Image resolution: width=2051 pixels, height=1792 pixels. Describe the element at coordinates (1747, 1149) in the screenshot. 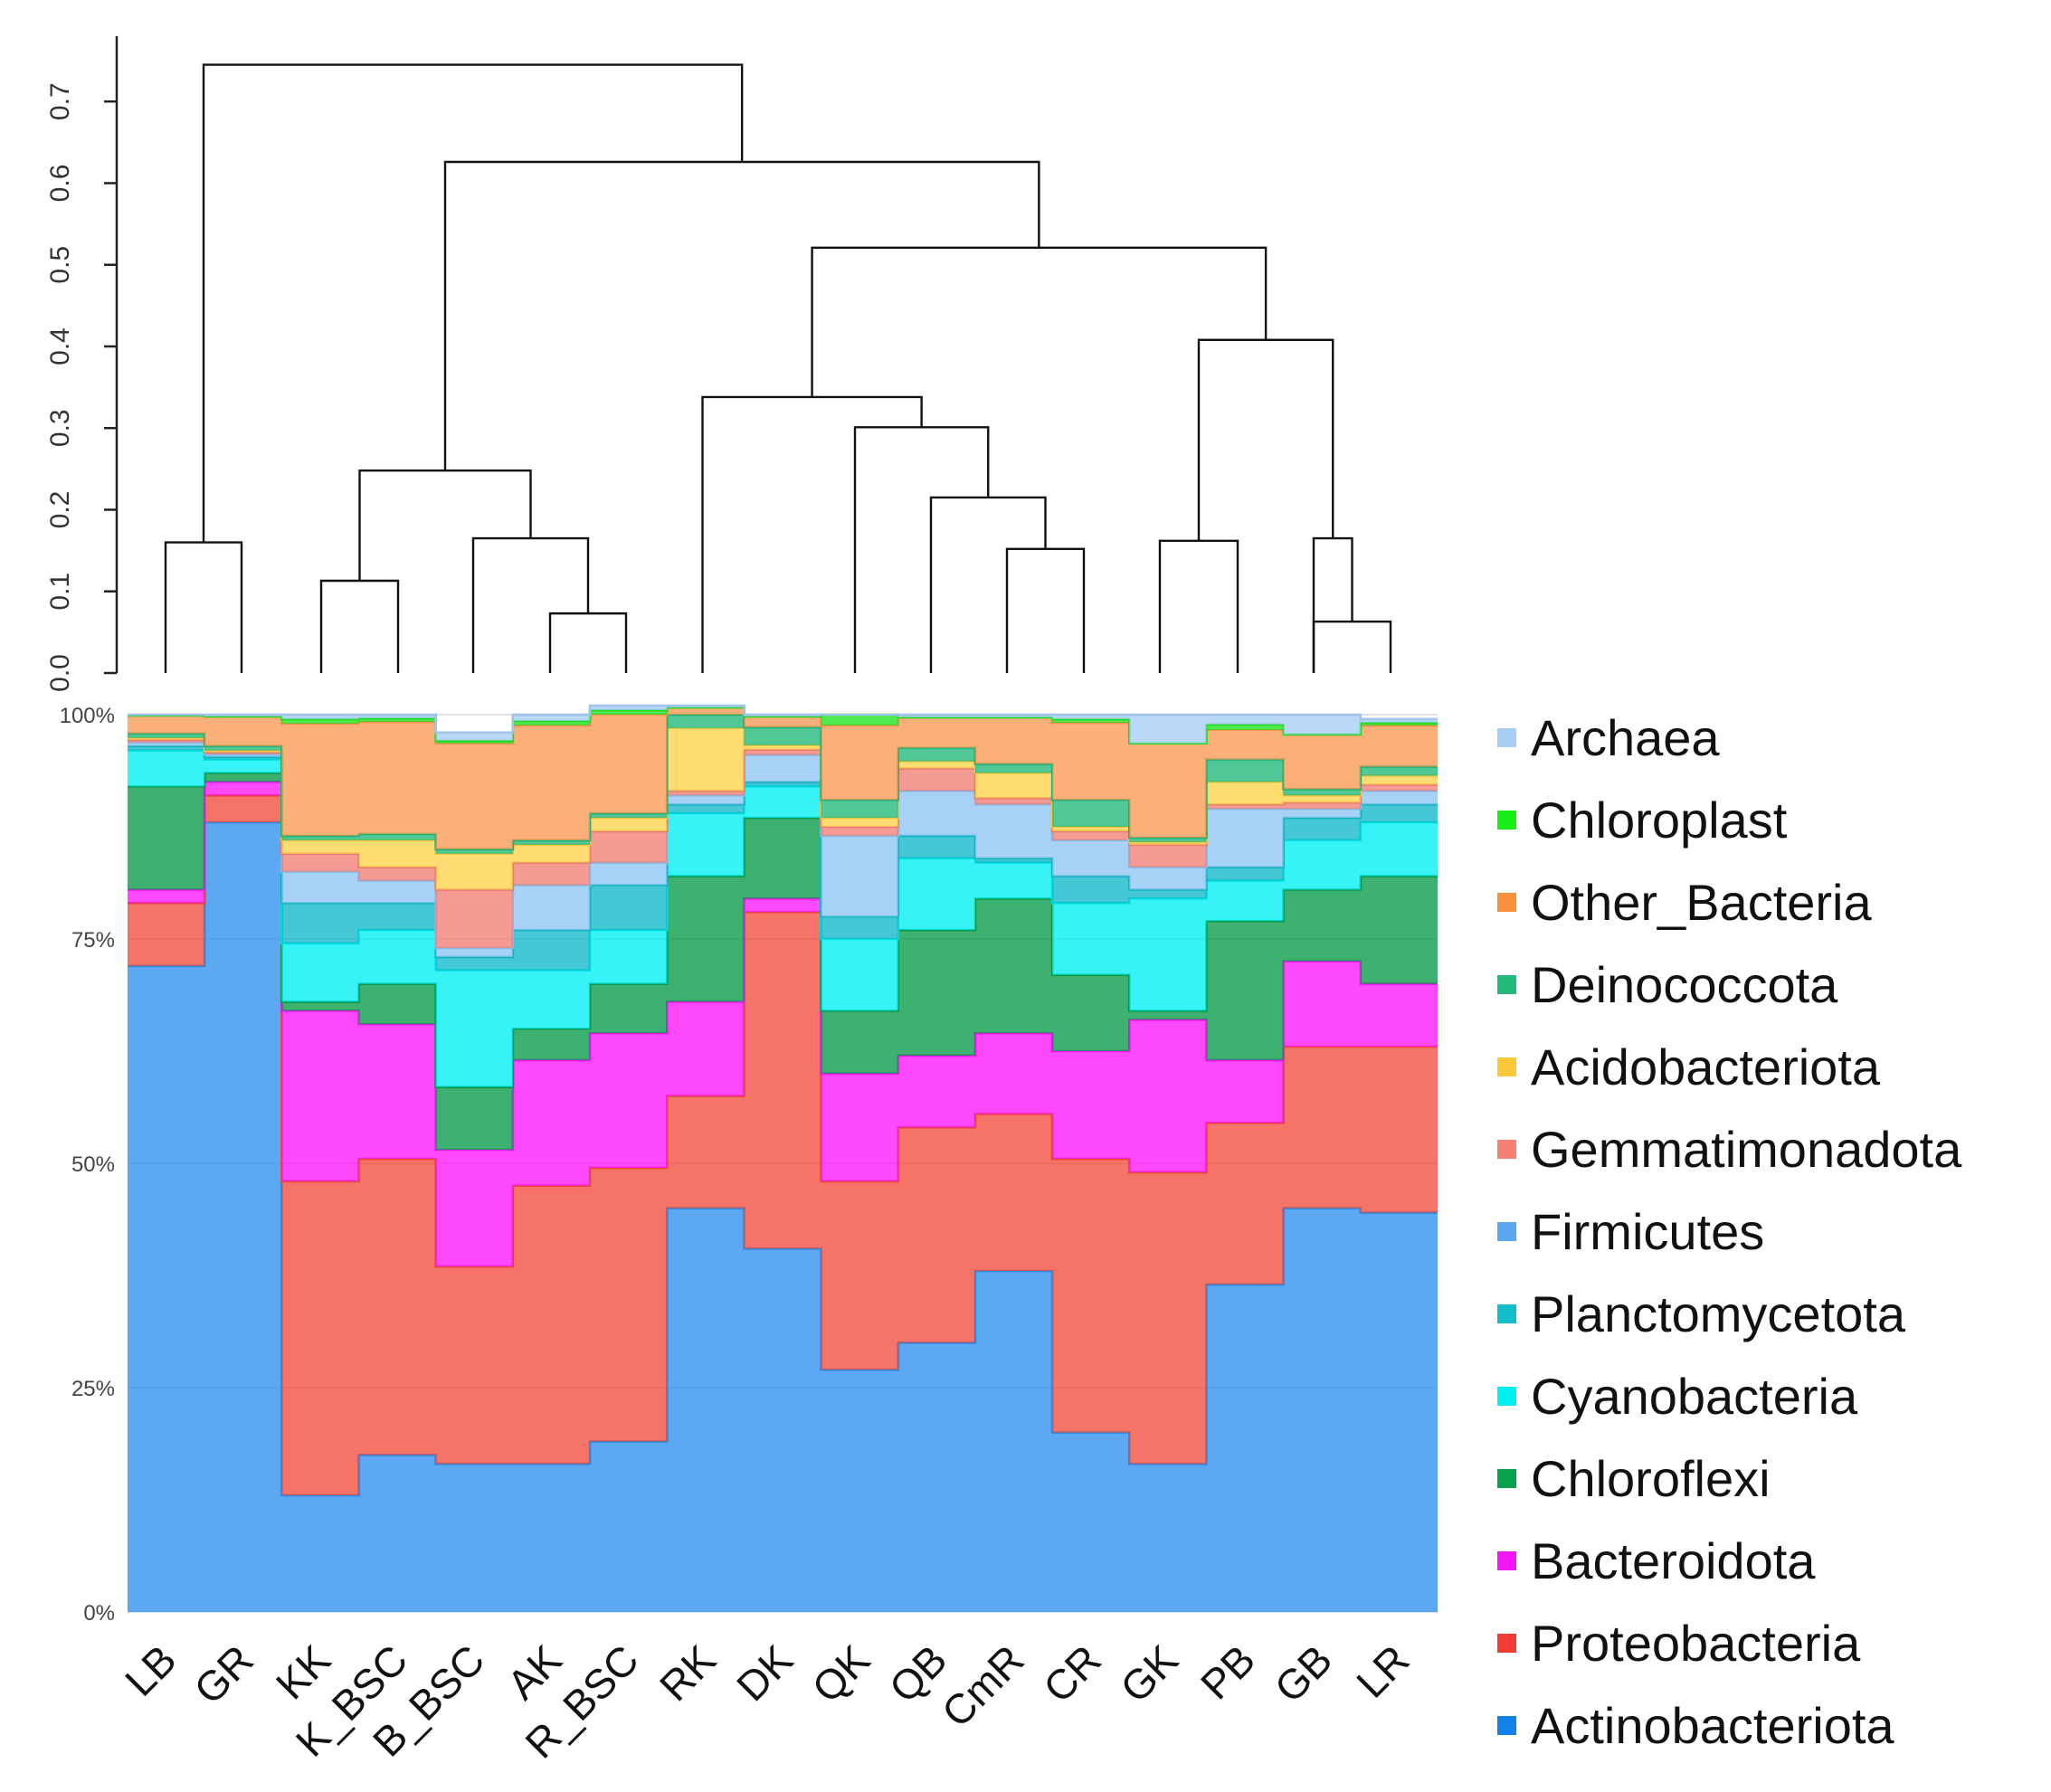

I see `legend-label: Gemmatimonadota` at that location.